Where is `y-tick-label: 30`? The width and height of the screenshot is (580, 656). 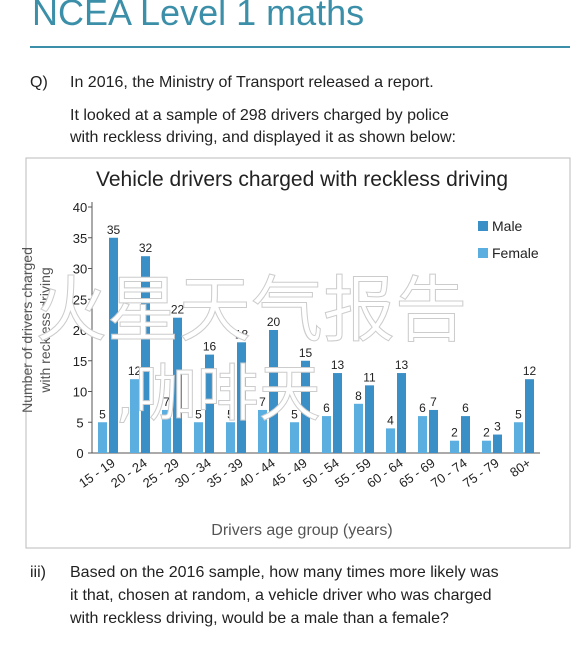
y-tick-label: 30 is located at coordinates (80, 269).